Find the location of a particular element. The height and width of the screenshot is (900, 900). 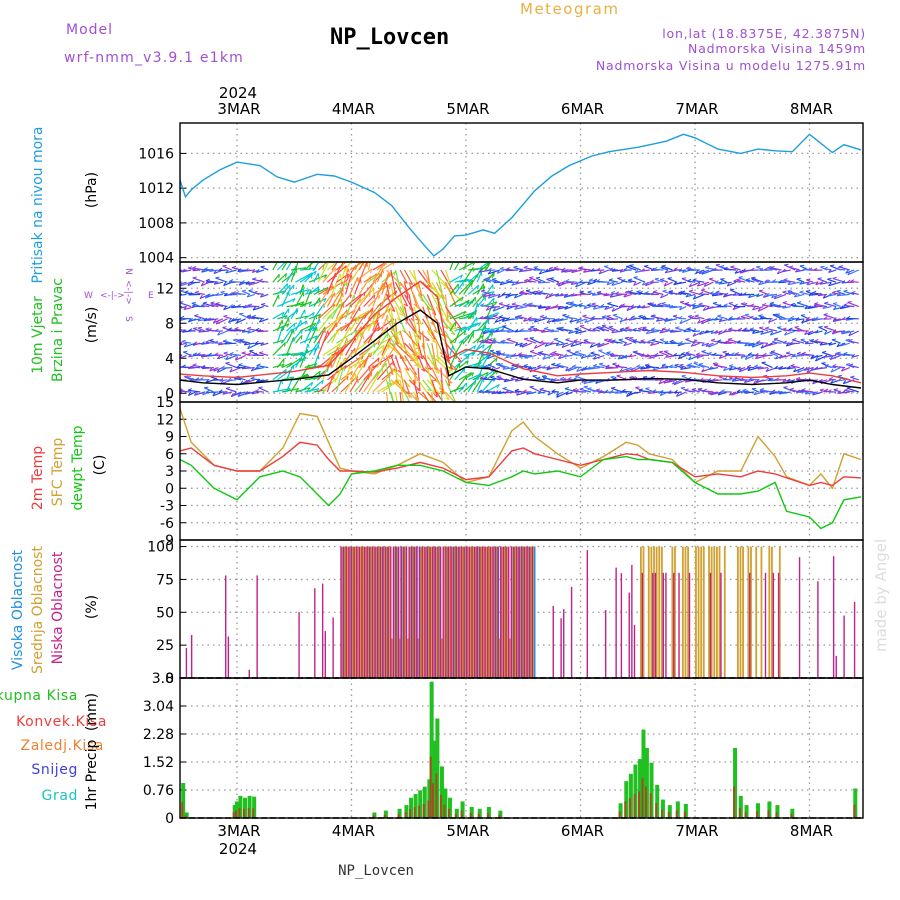

ytick-label: 1008 is located at coordinates (156, 224).